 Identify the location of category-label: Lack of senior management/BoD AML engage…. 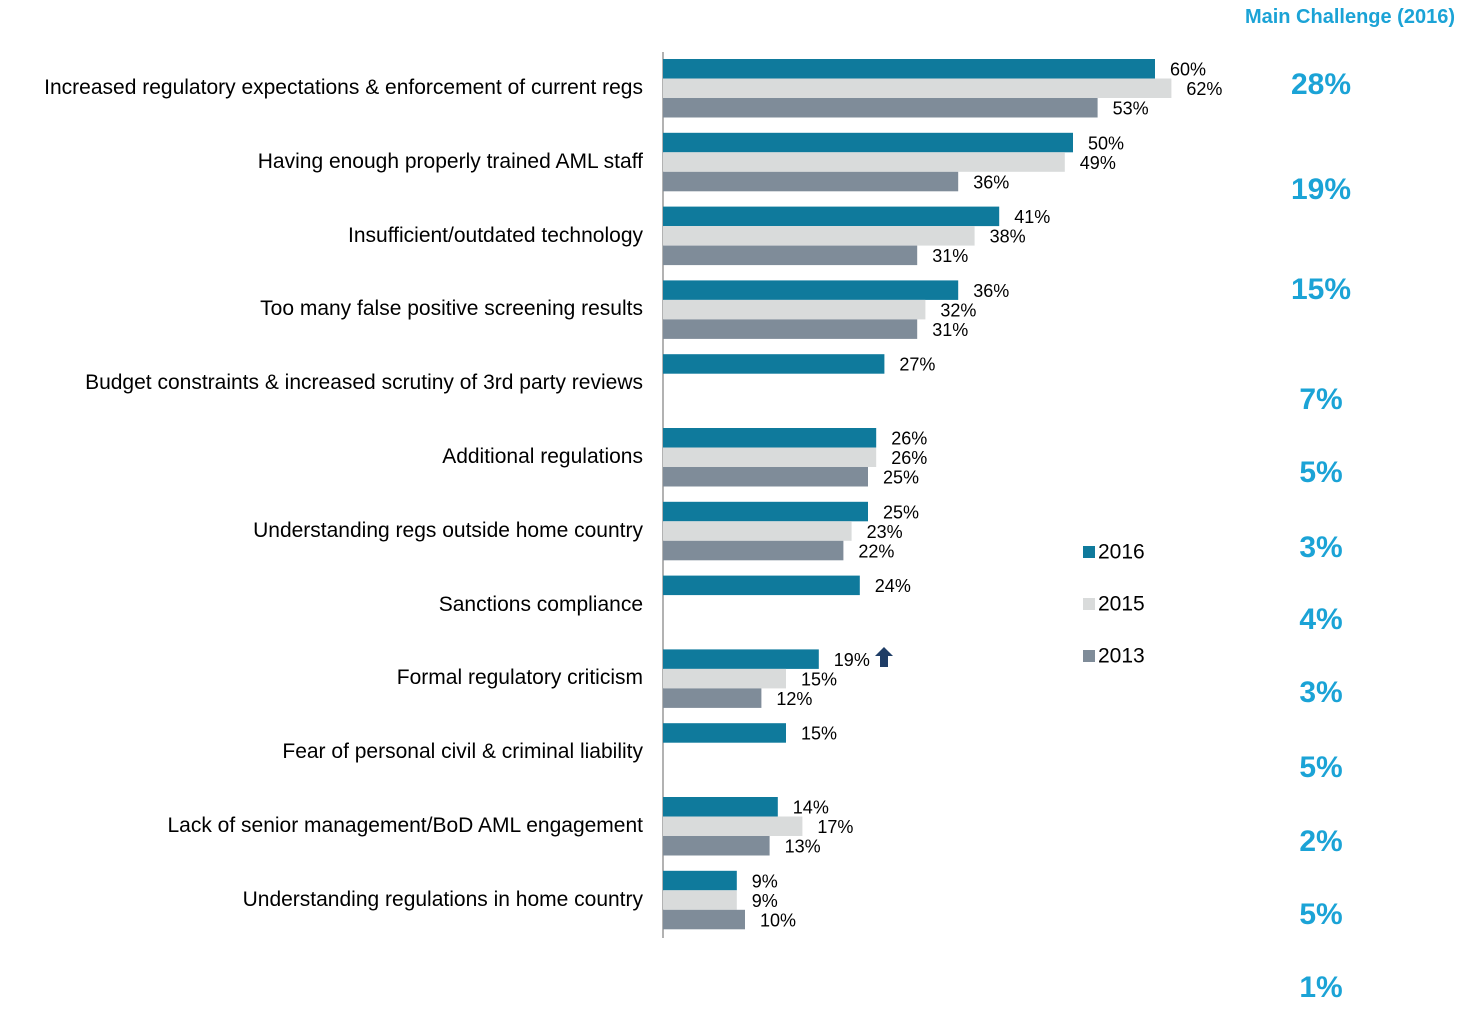
(323, 826).